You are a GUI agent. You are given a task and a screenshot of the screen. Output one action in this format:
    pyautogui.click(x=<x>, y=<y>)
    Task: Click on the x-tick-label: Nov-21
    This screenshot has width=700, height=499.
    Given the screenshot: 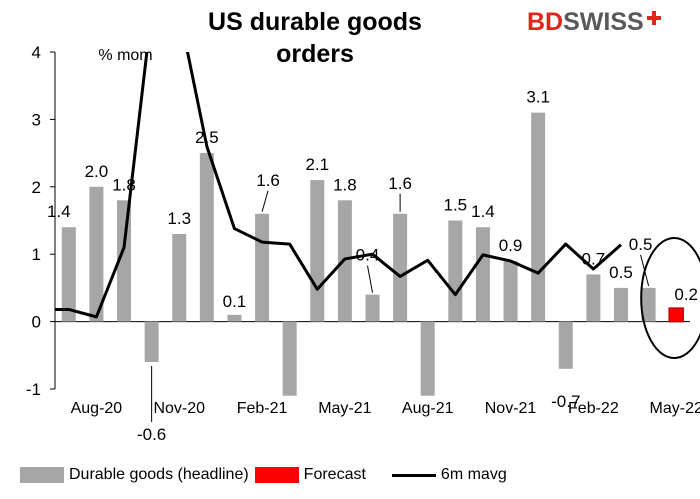 What is the action you would take?
    pyautogui.click(x=511, y=408)
    